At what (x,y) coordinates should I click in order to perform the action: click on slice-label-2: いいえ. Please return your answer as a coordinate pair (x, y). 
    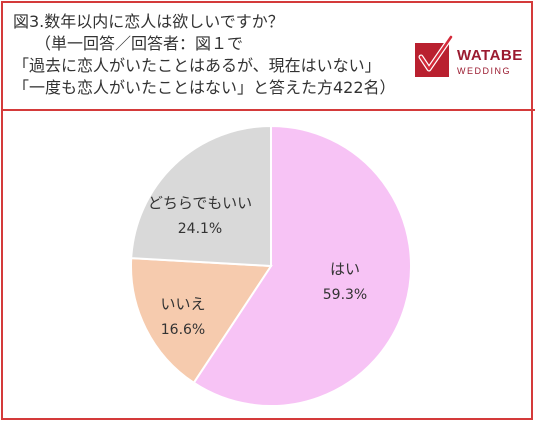
    Looking at the image, I should click on (182, 304).